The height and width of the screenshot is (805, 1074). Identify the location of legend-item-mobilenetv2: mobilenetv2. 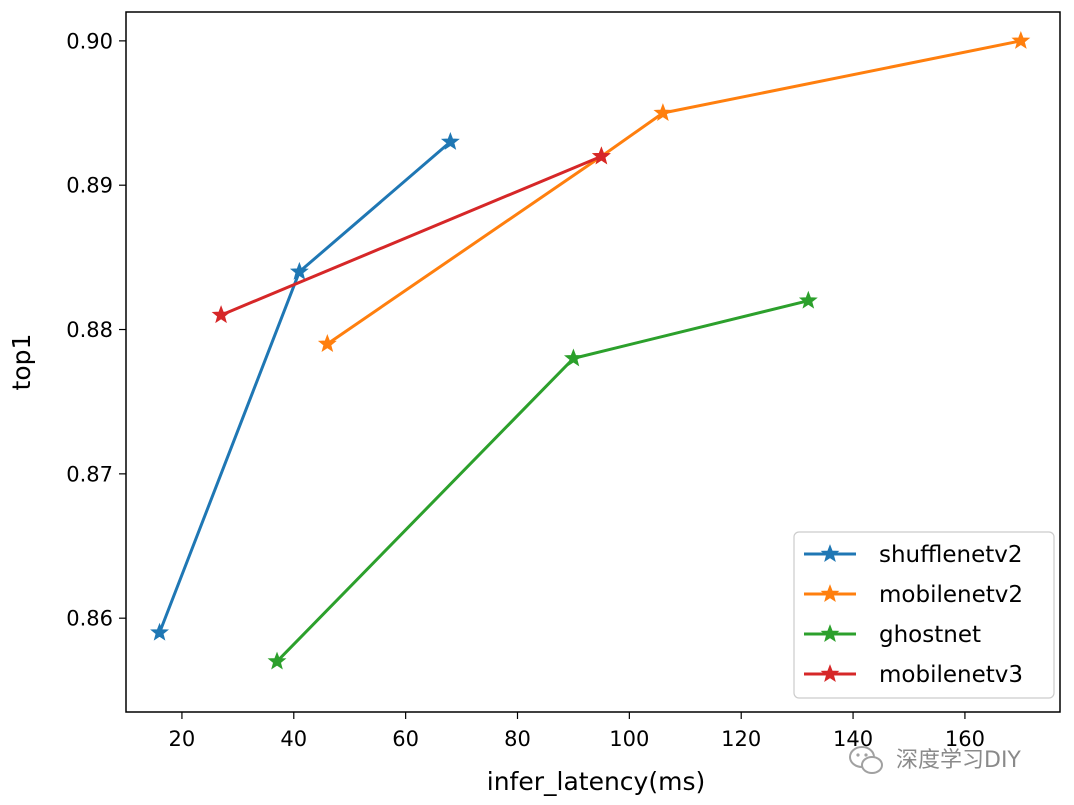
(913, 595).